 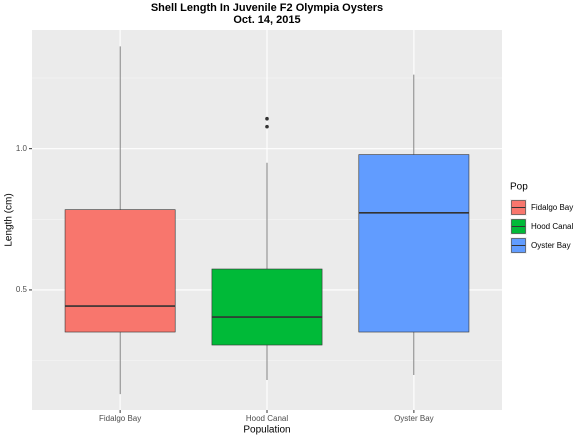 What do you see at coordinates (519, 187) in the screenshot?
I see `legend-title: Pop` at bounding box center [519, 187].